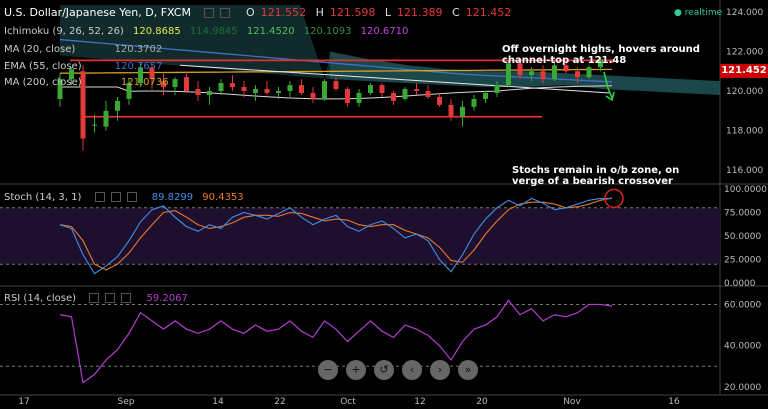 The width and height of the screenshot is (768, 409). I want to click on ma20-value: 120.3702, so click(138, 49).